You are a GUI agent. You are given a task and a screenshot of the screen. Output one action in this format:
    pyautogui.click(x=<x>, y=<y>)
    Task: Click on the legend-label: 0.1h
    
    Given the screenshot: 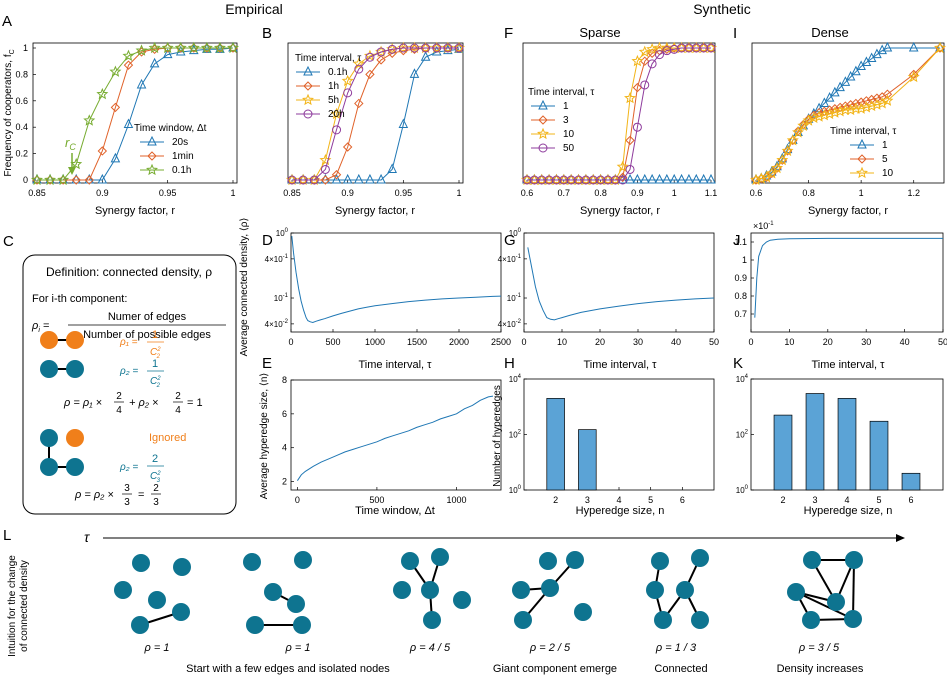 What is the action you would take?
    pyautogui.click(x=337, y=72)
    